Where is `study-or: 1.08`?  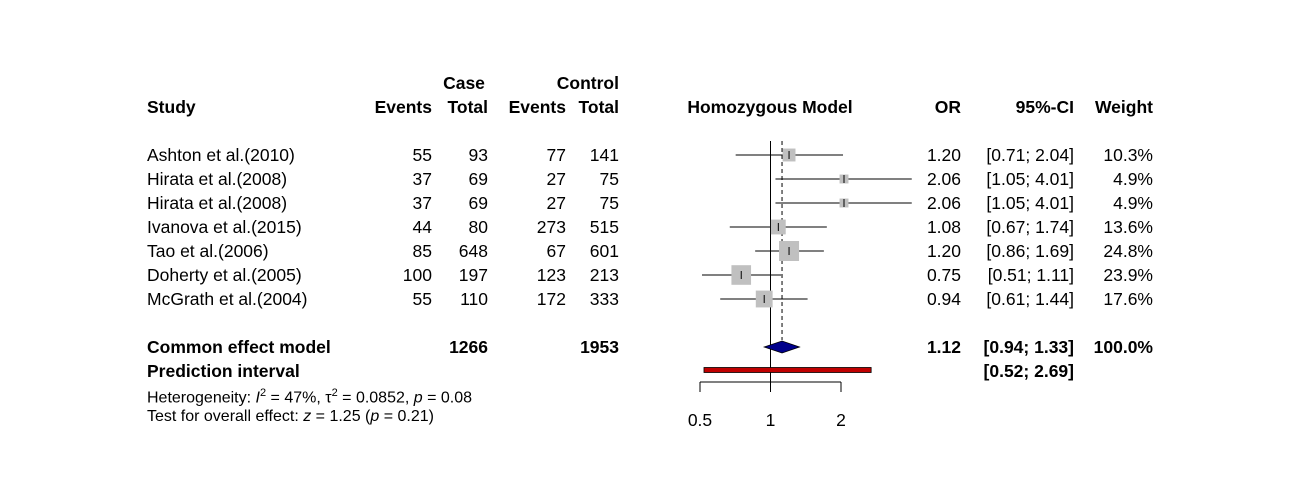
study-or: 1.08 is located at coordinates (943, 227).